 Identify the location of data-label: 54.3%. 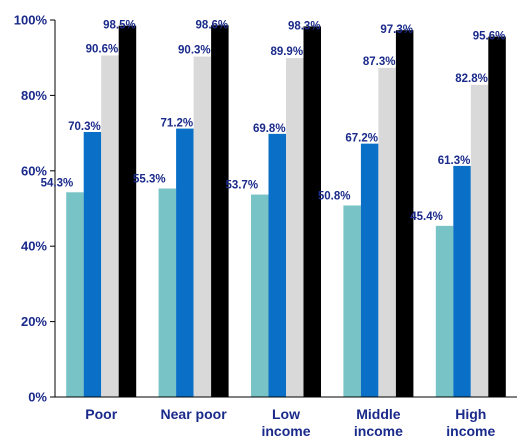
(57, 183).